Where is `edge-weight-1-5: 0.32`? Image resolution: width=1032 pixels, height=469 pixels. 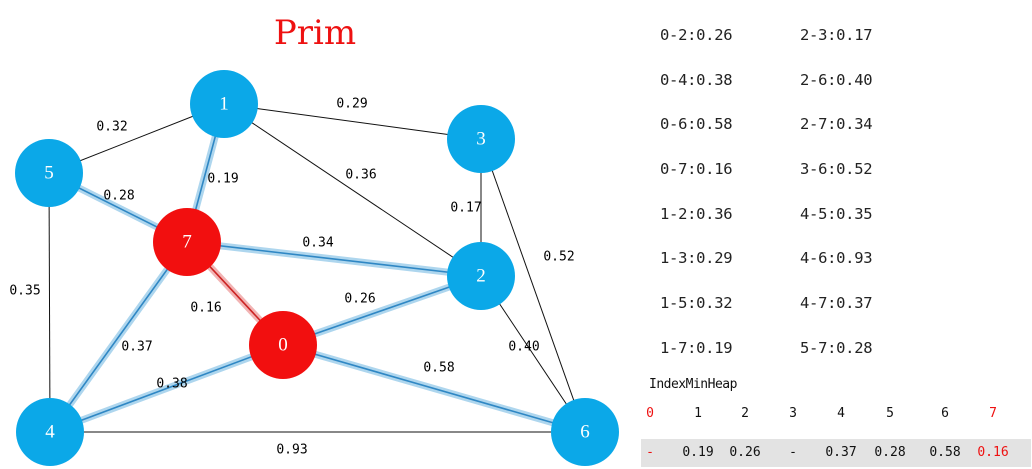 edge-weight-1-5: 0.32 is located at coordinates (111, 127).